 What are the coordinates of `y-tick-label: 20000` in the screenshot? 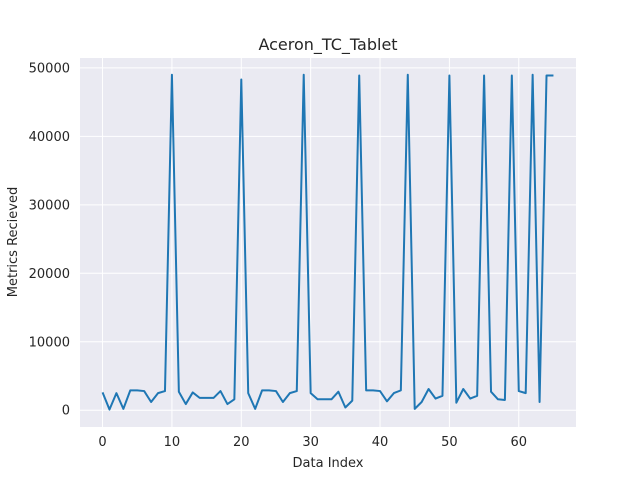 It's located at (49, 274).